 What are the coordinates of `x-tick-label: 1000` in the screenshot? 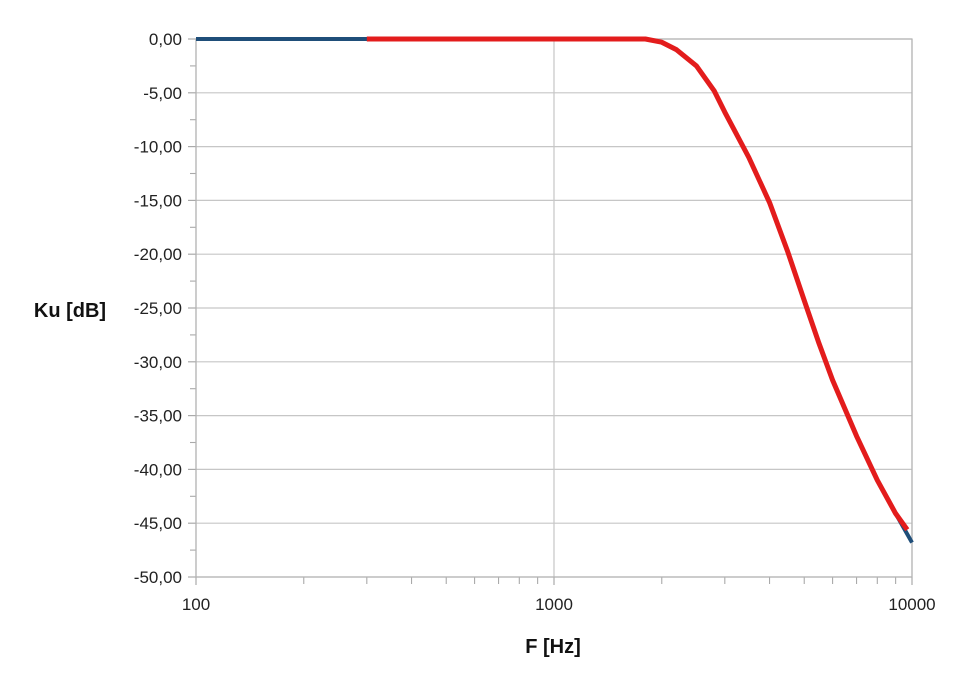 It's located at (554, 604).